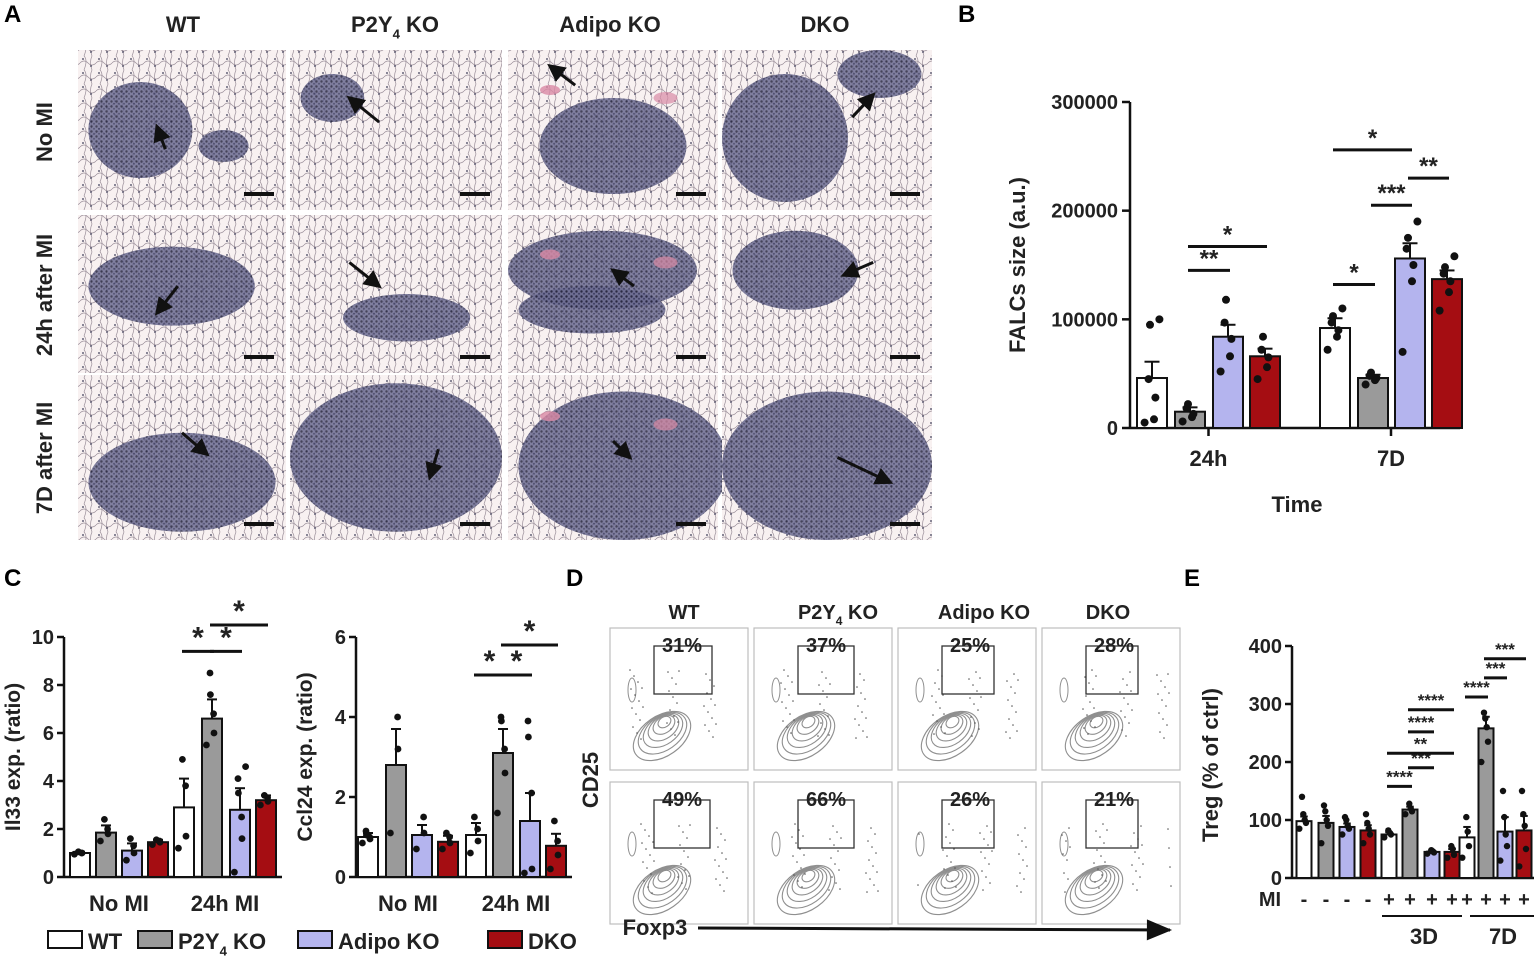  I want to click on y-tick-label: 200, so click(1265, 763).